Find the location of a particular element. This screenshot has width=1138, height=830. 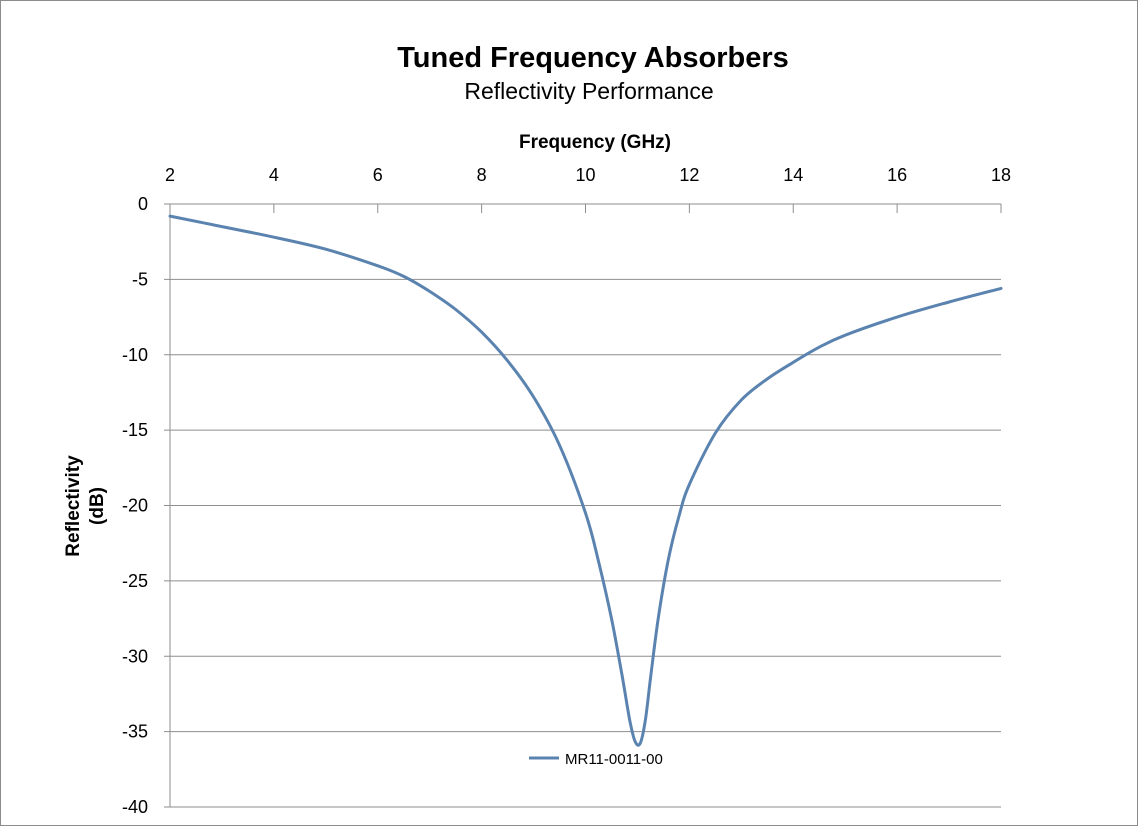

x-tick-label: 18 is located at coordinates (1001, 175).